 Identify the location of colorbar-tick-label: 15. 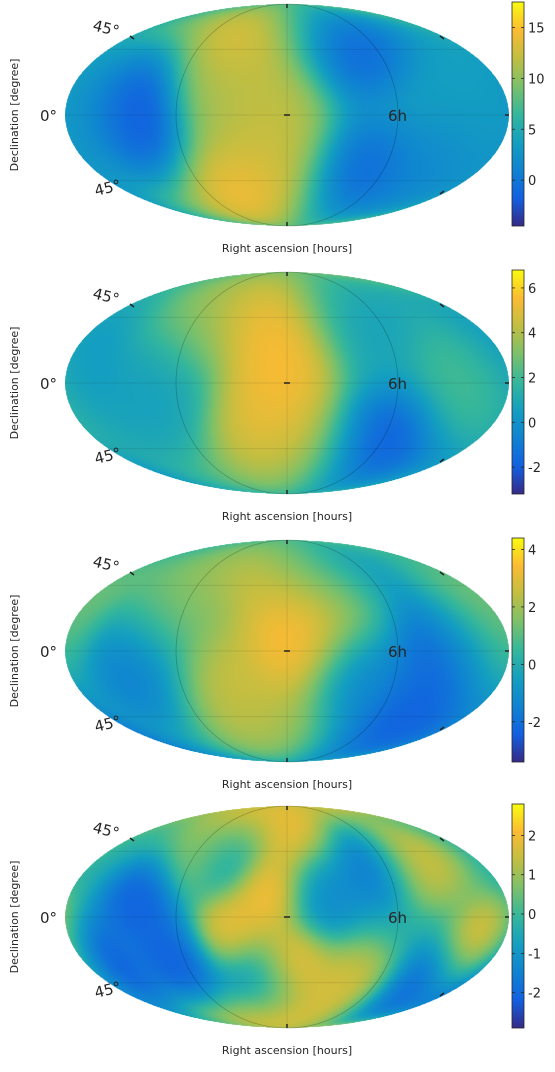
(536, 28).